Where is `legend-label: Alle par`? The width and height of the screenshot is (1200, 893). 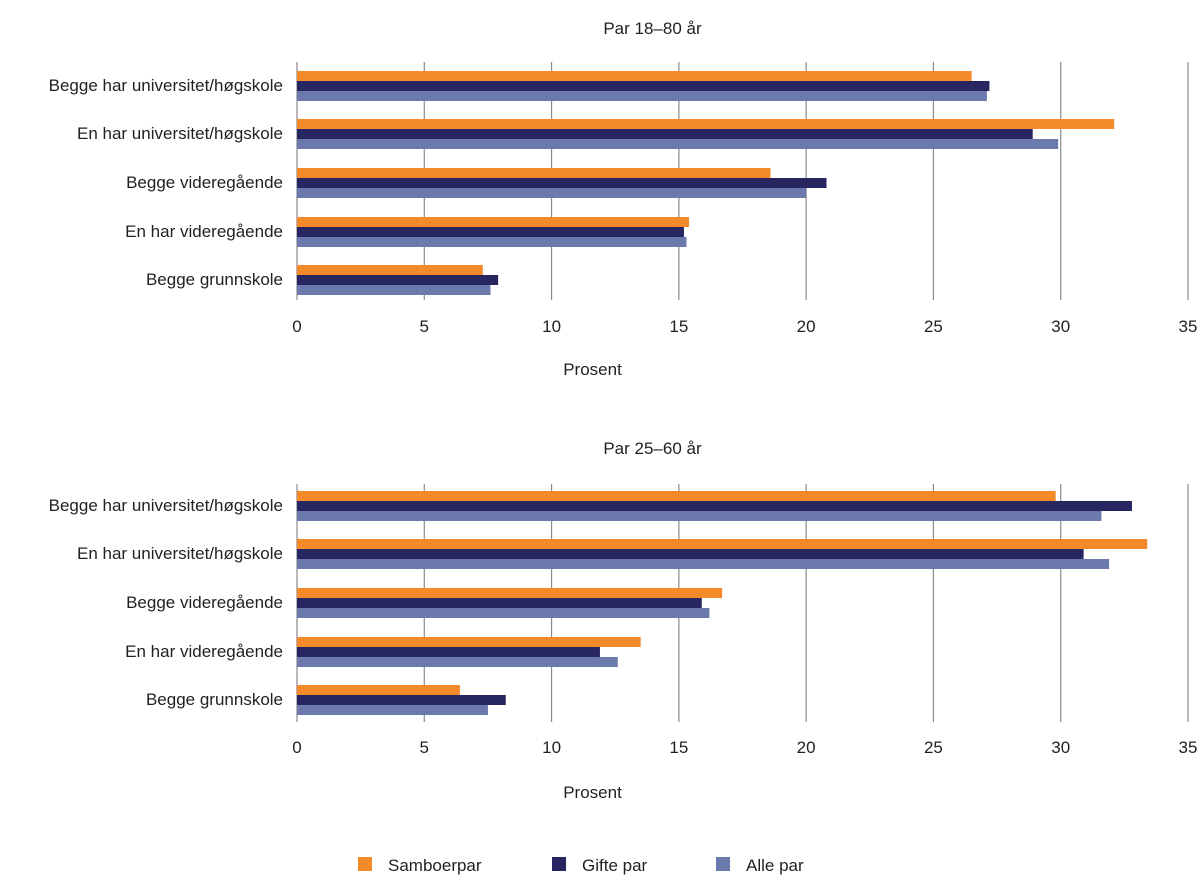
legend-label: Alle par is located at coordinates (775, 865).